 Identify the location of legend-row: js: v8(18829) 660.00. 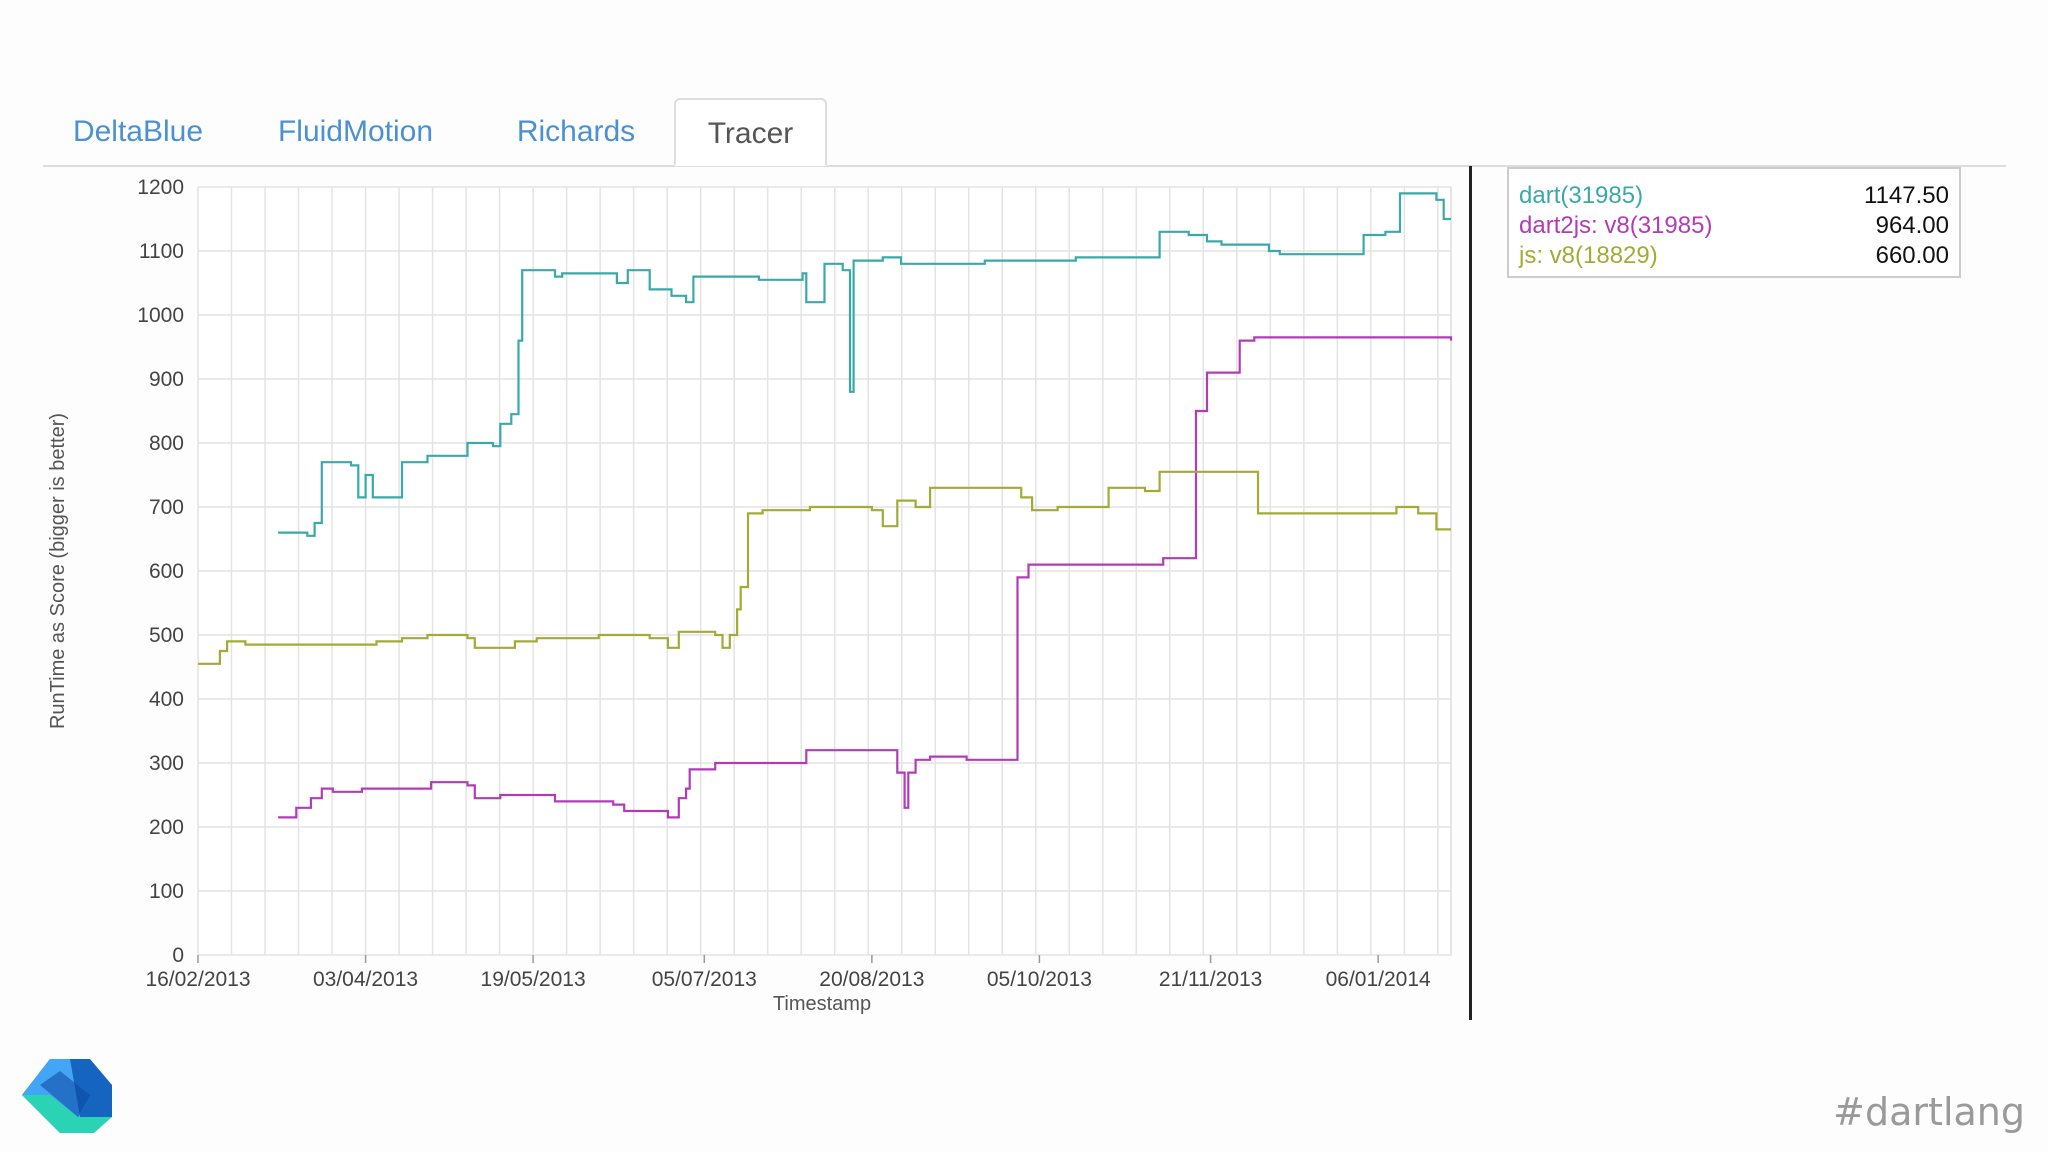
(1734, 256).